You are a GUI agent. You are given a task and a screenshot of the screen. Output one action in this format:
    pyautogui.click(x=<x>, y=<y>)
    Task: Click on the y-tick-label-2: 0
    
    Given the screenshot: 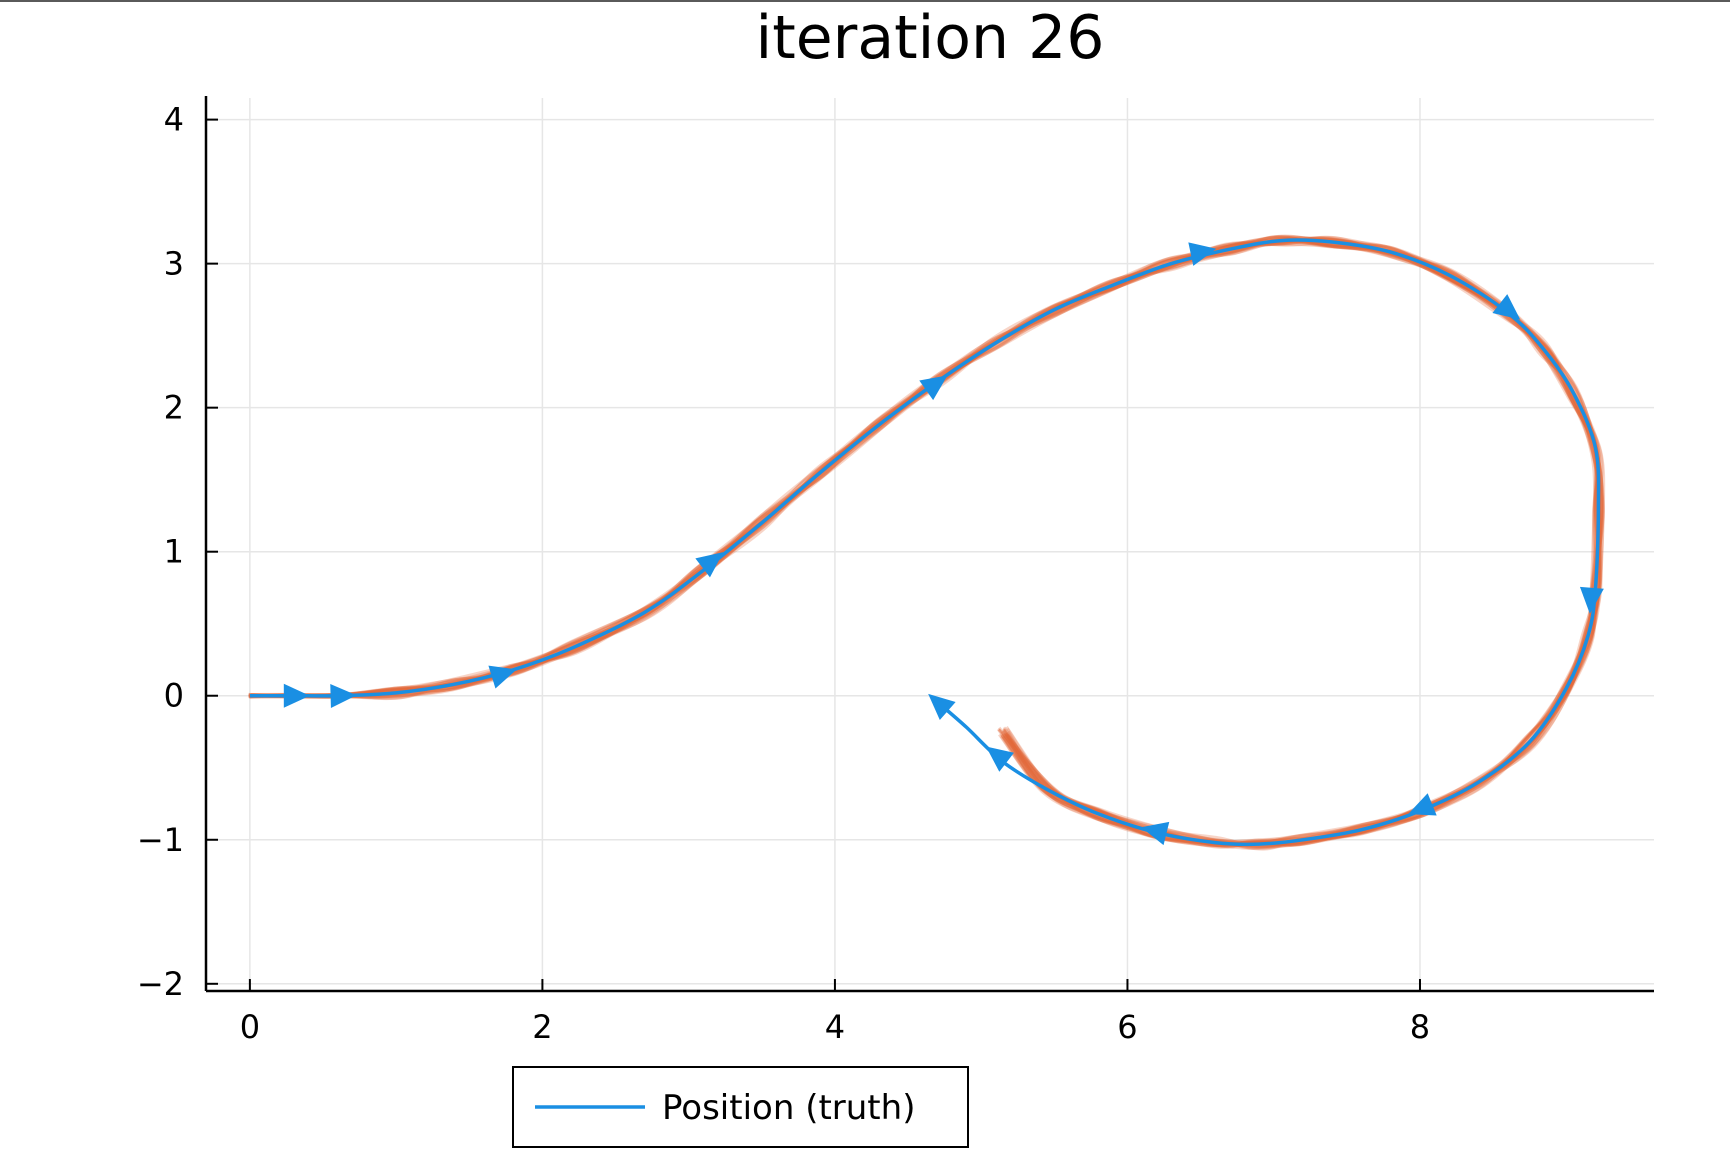 What is the action you would take?
    pyautogui.click(x=174, y=696)
    